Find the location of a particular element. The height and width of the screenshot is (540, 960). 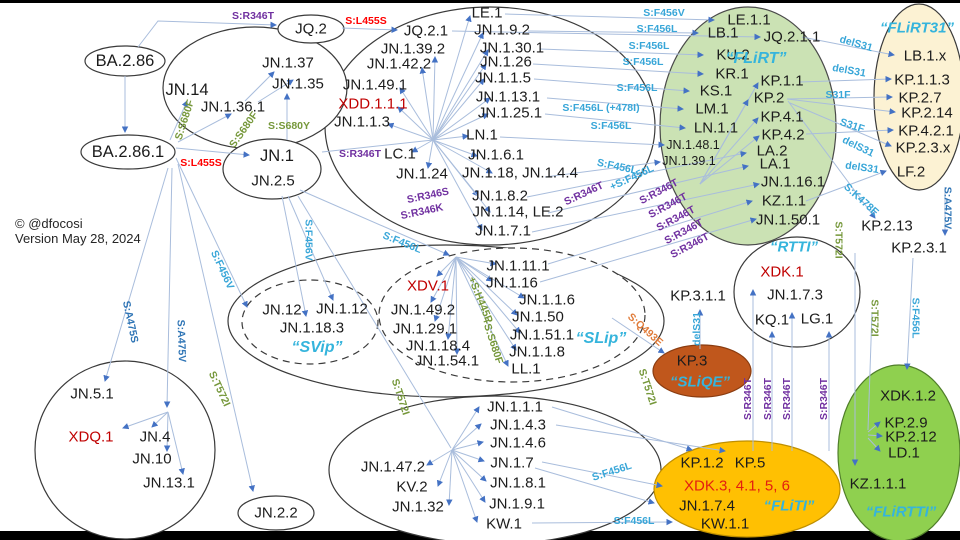

node-jn1361: JN.1.36.1 is located at coordinates (233, 107).